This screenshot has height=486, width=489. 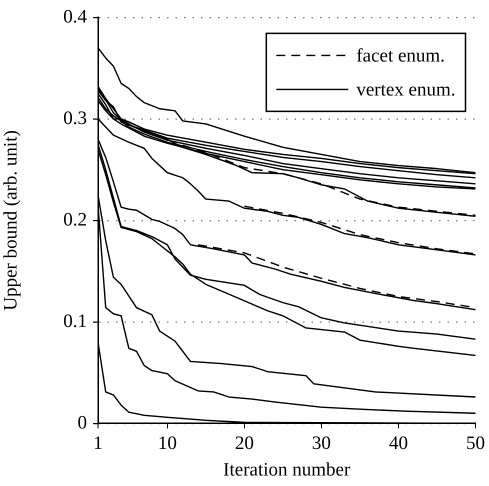 I want to click on x-tick-label: 1, so click(x=98, y=443).